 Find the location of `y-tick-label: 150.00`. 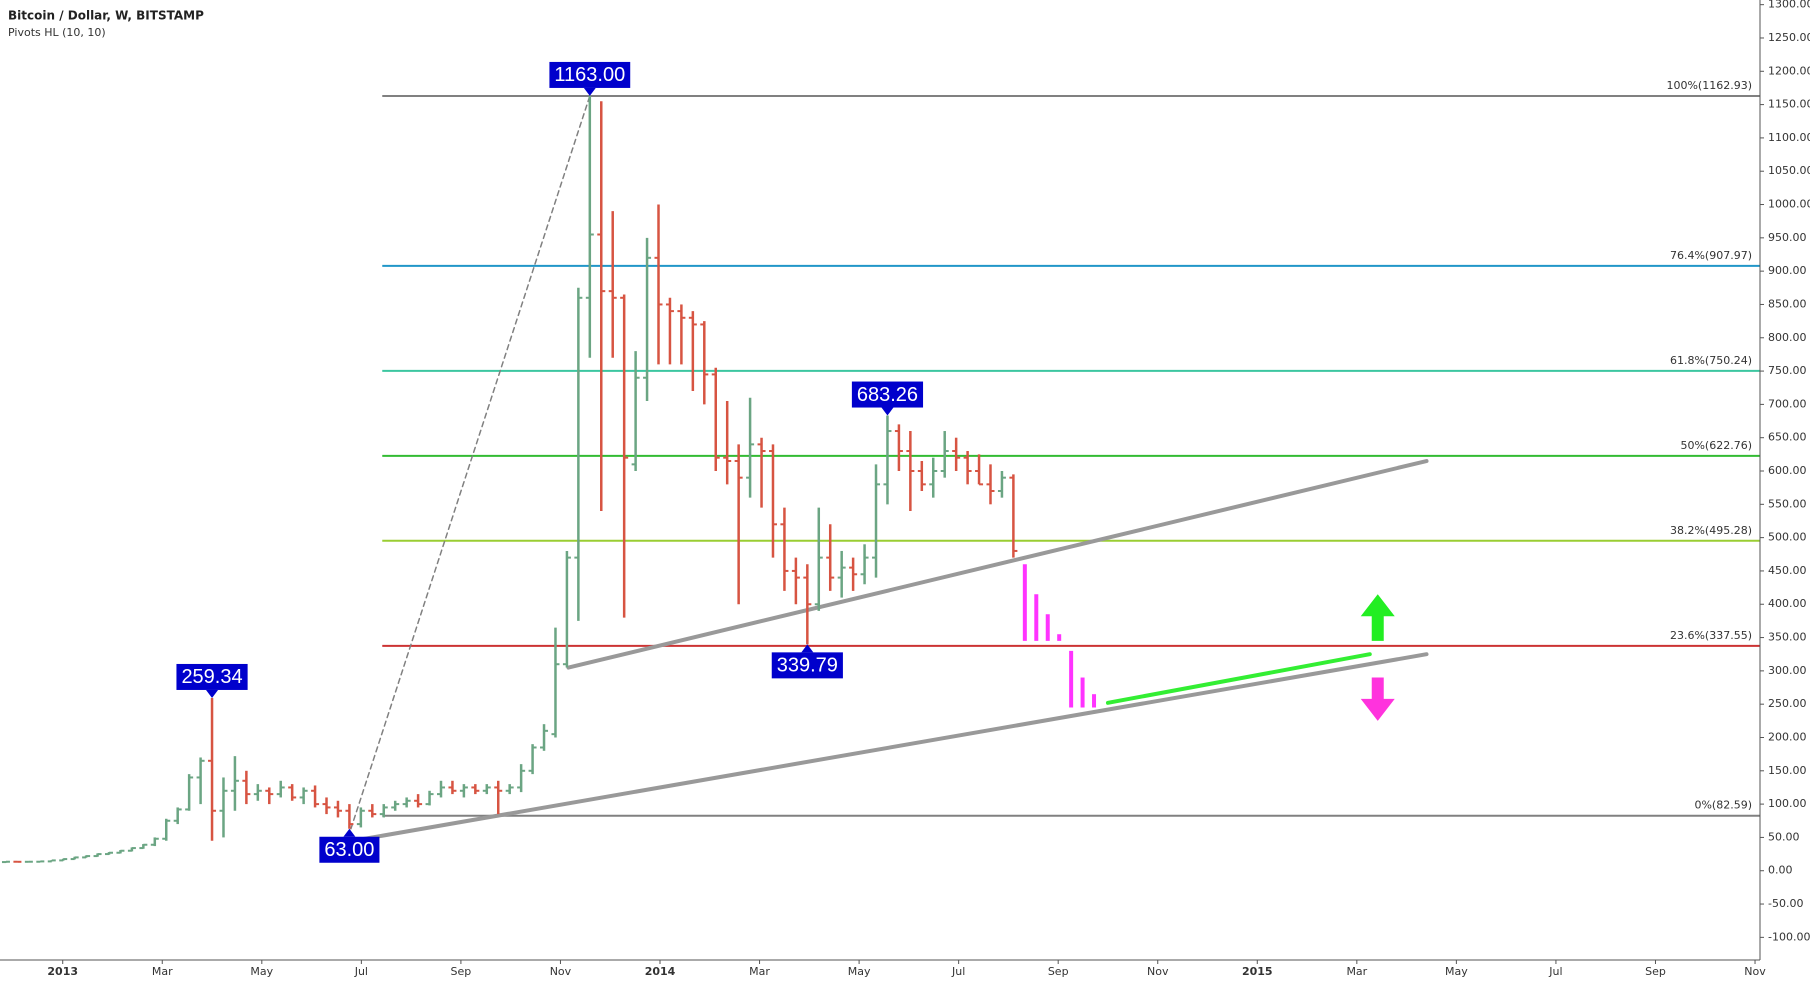

y-tick-label: 150.00 is located at coordinates (1787, 770).